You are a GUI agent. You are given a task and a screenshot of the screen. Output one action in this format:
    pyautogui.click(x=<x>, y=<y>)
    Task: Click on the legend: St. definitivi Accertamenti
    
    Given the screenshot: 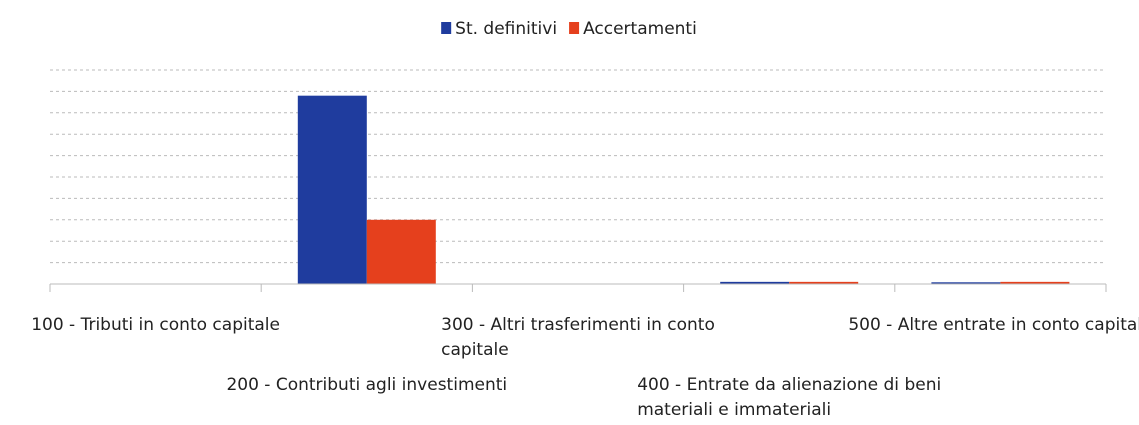 What is the action you would take?
    pyautogui.click(x=569, y=29)
    